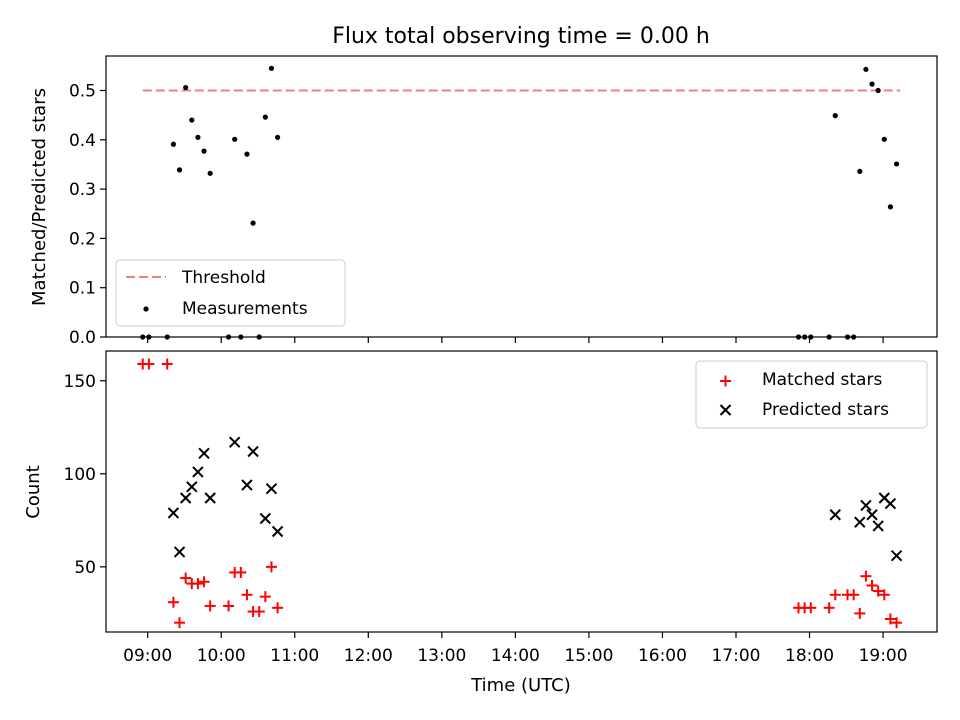  I want to click on legend-matched-swatch, so click(725, 381).